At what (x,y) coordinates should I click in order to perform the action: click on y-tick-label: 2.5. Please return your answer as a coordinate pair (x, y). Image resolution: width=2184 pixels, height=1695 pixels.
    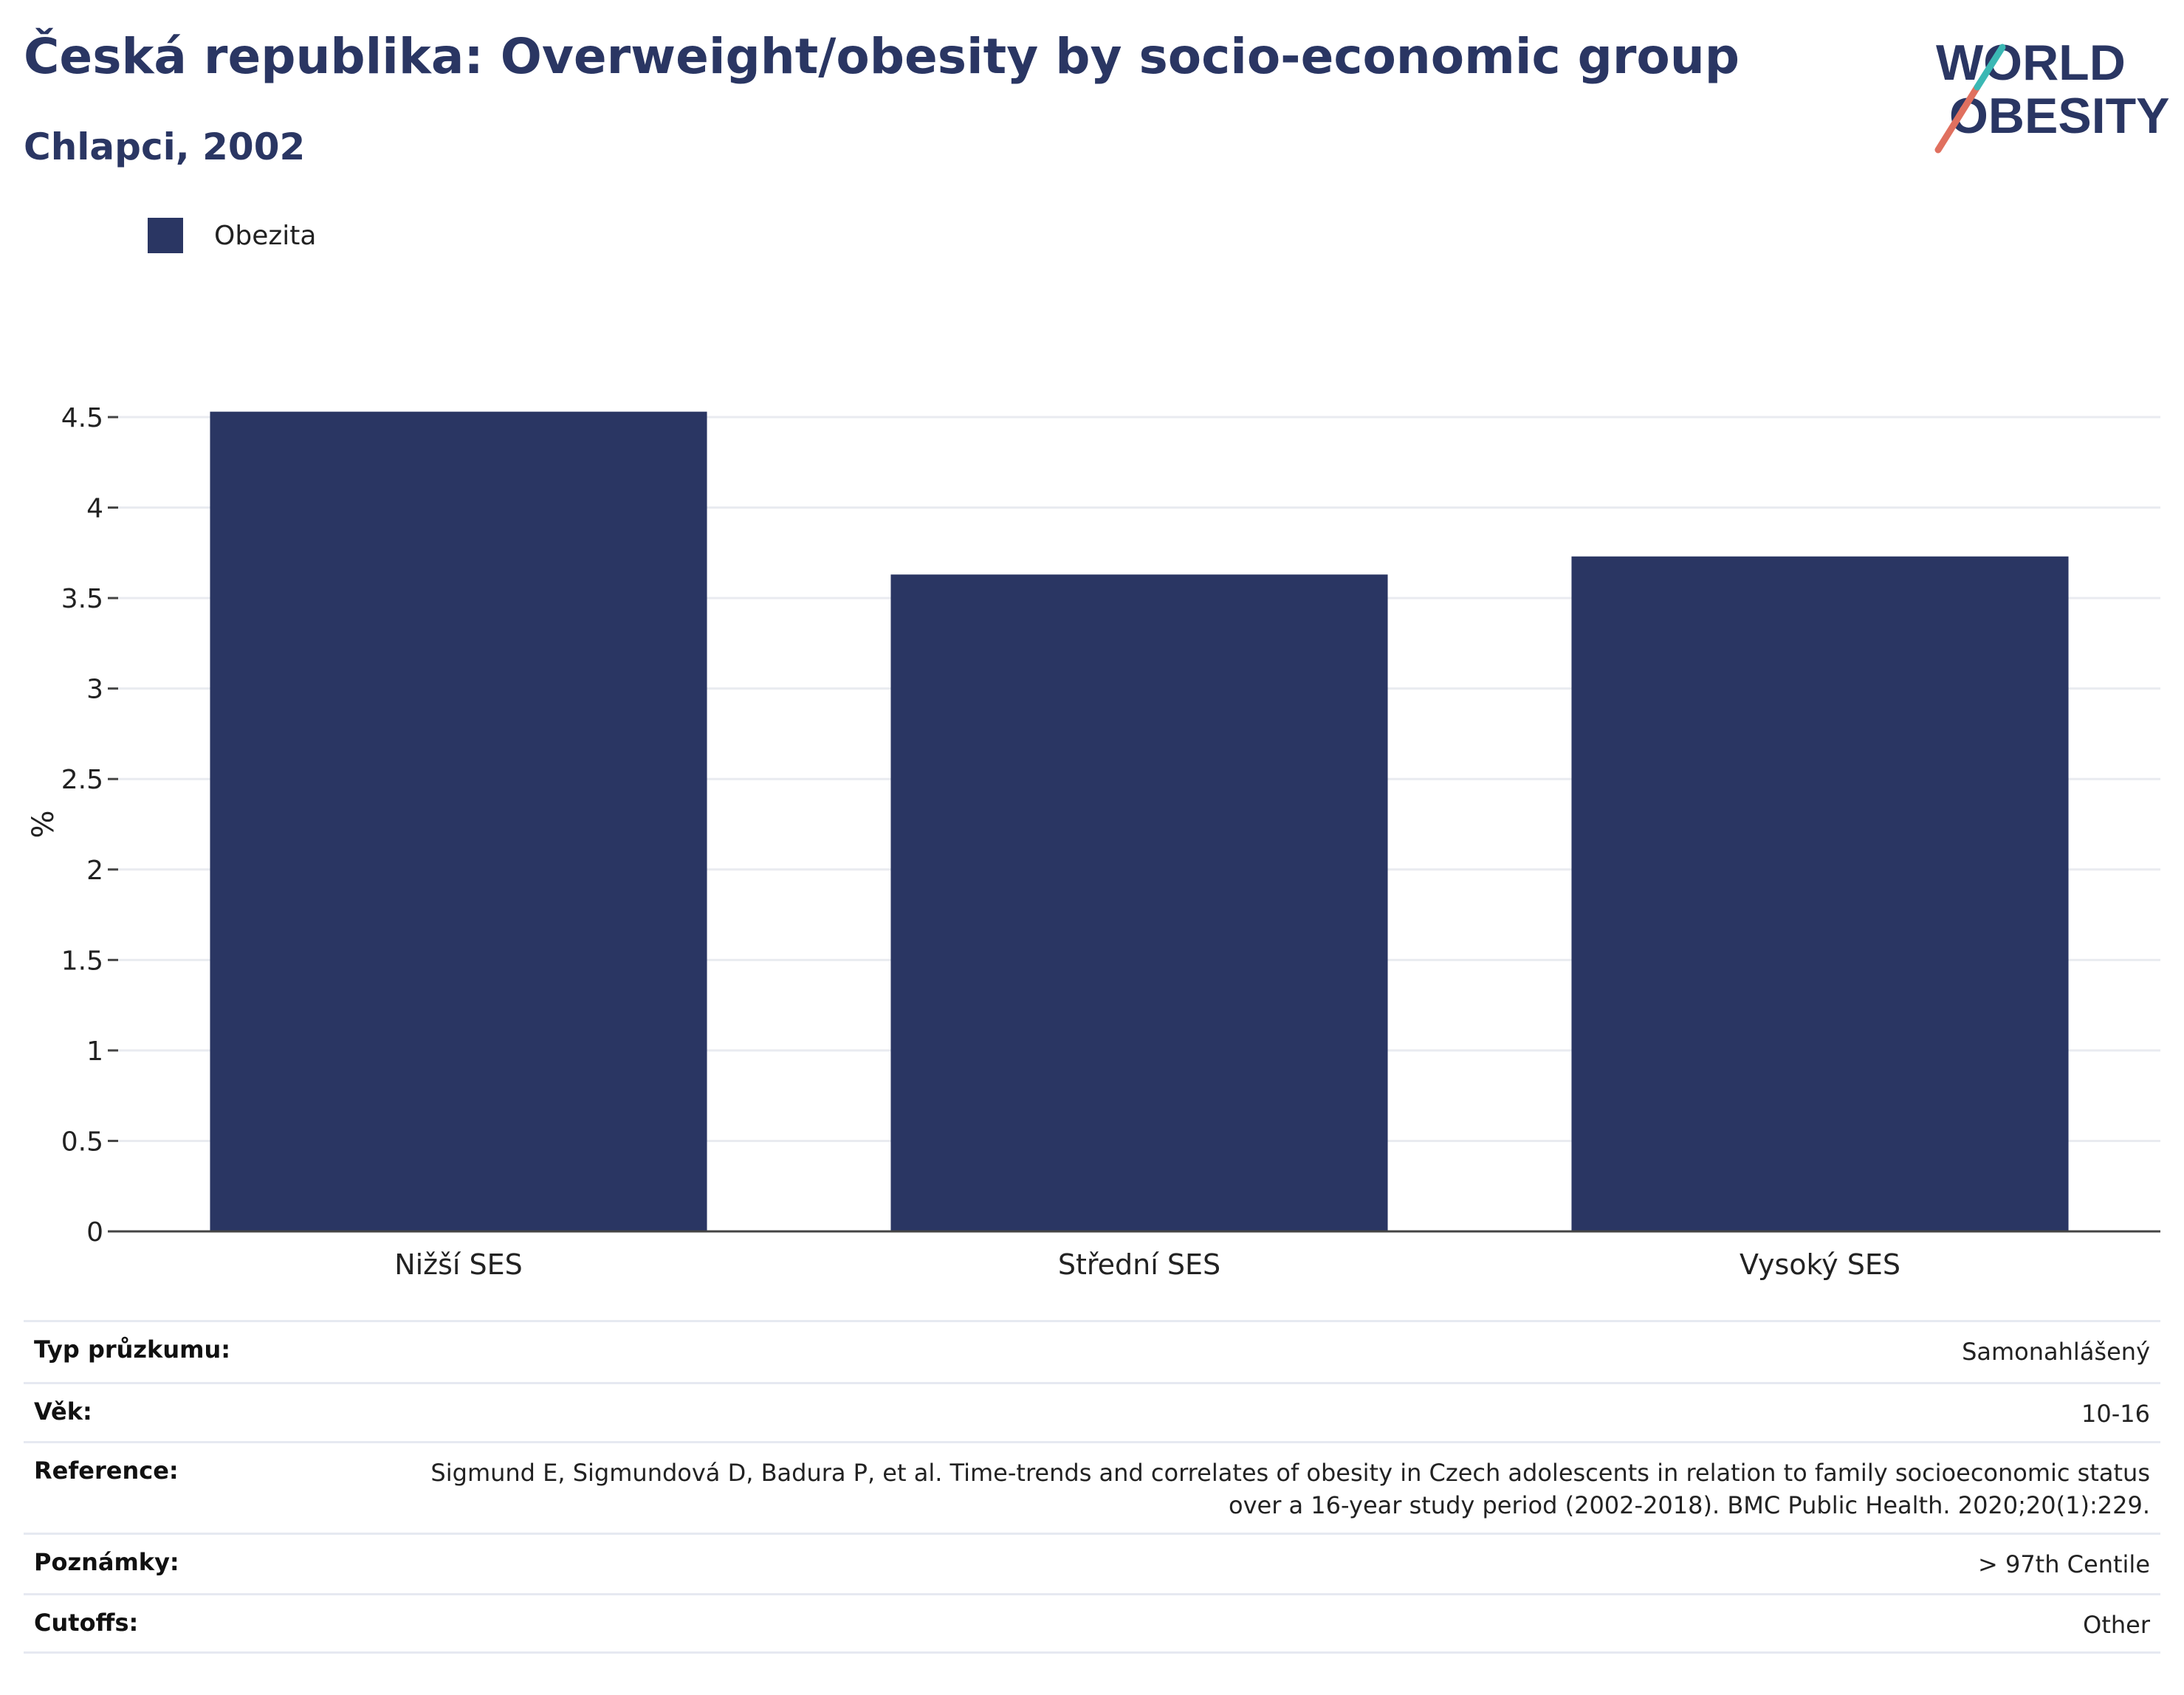
    Looking at the image, I should click on (82, 780).